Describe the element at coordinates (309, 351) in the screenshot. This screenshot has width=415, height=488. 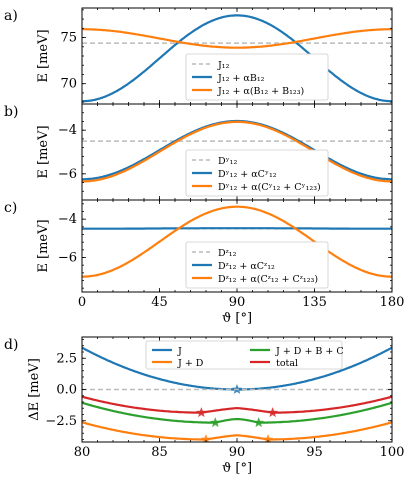
I see `legend-label-2: J + D + B + C` at that location.